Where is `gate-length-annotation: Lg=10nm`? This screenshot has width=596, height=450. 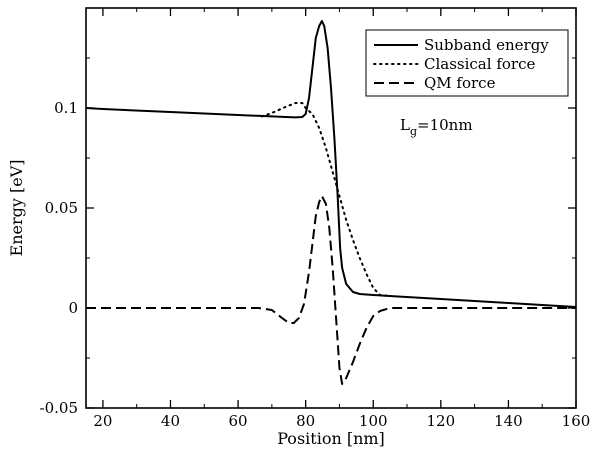 gate-length-annotation: Lg=10nm is located at coordinates (436, 127).